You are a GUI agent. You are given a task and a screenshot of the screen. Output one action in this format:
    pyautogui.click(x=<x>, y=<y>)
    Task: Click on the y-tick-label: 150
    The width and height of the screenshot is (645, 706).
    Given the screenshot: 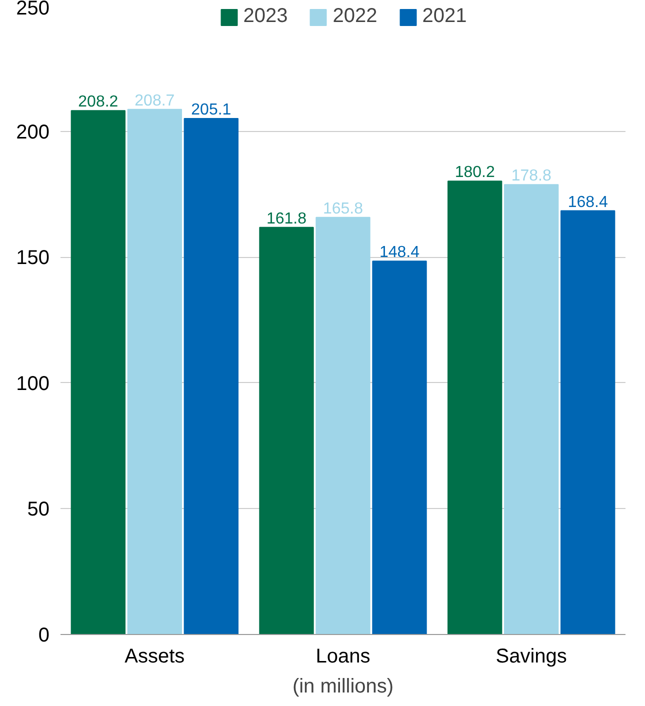 What is the action you would take?
    pyautogui.click(x=33, y=258)
    